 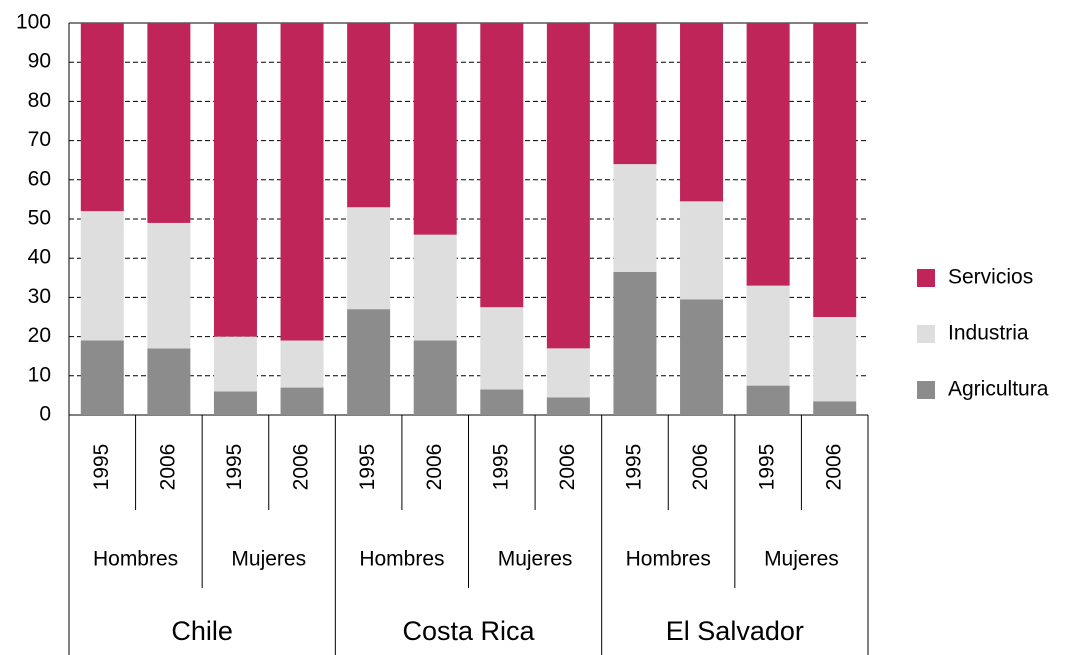 I want to click on y-tick-label: 80, so click(x=39, y=100).